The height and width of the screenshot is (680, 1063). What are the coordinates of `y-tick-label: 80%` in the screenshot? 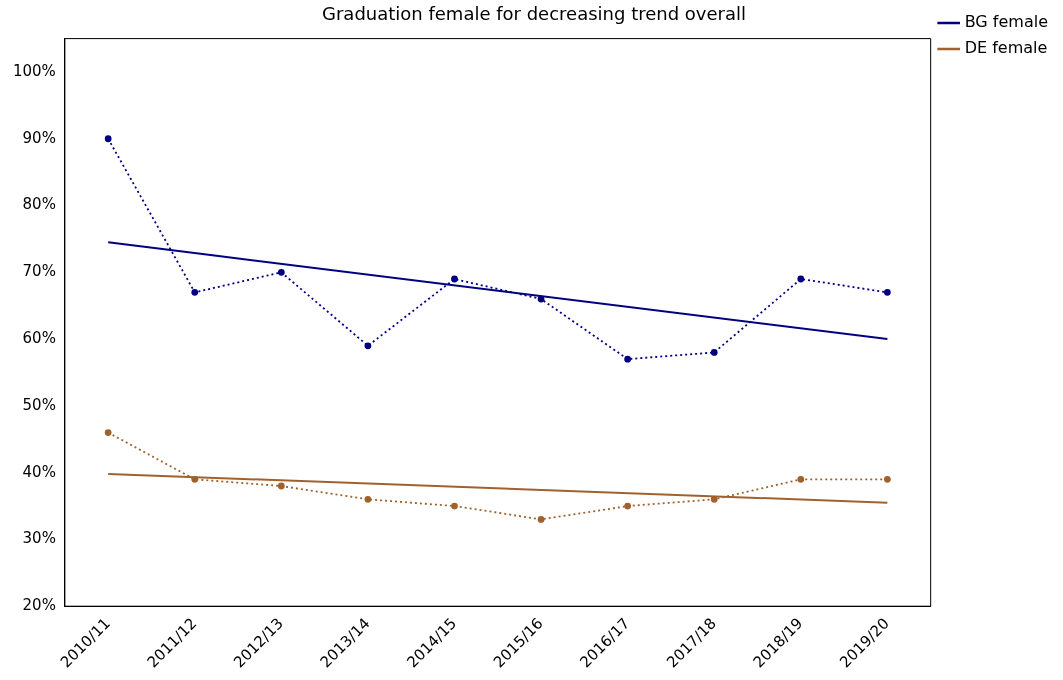 It's located at (39, 204).